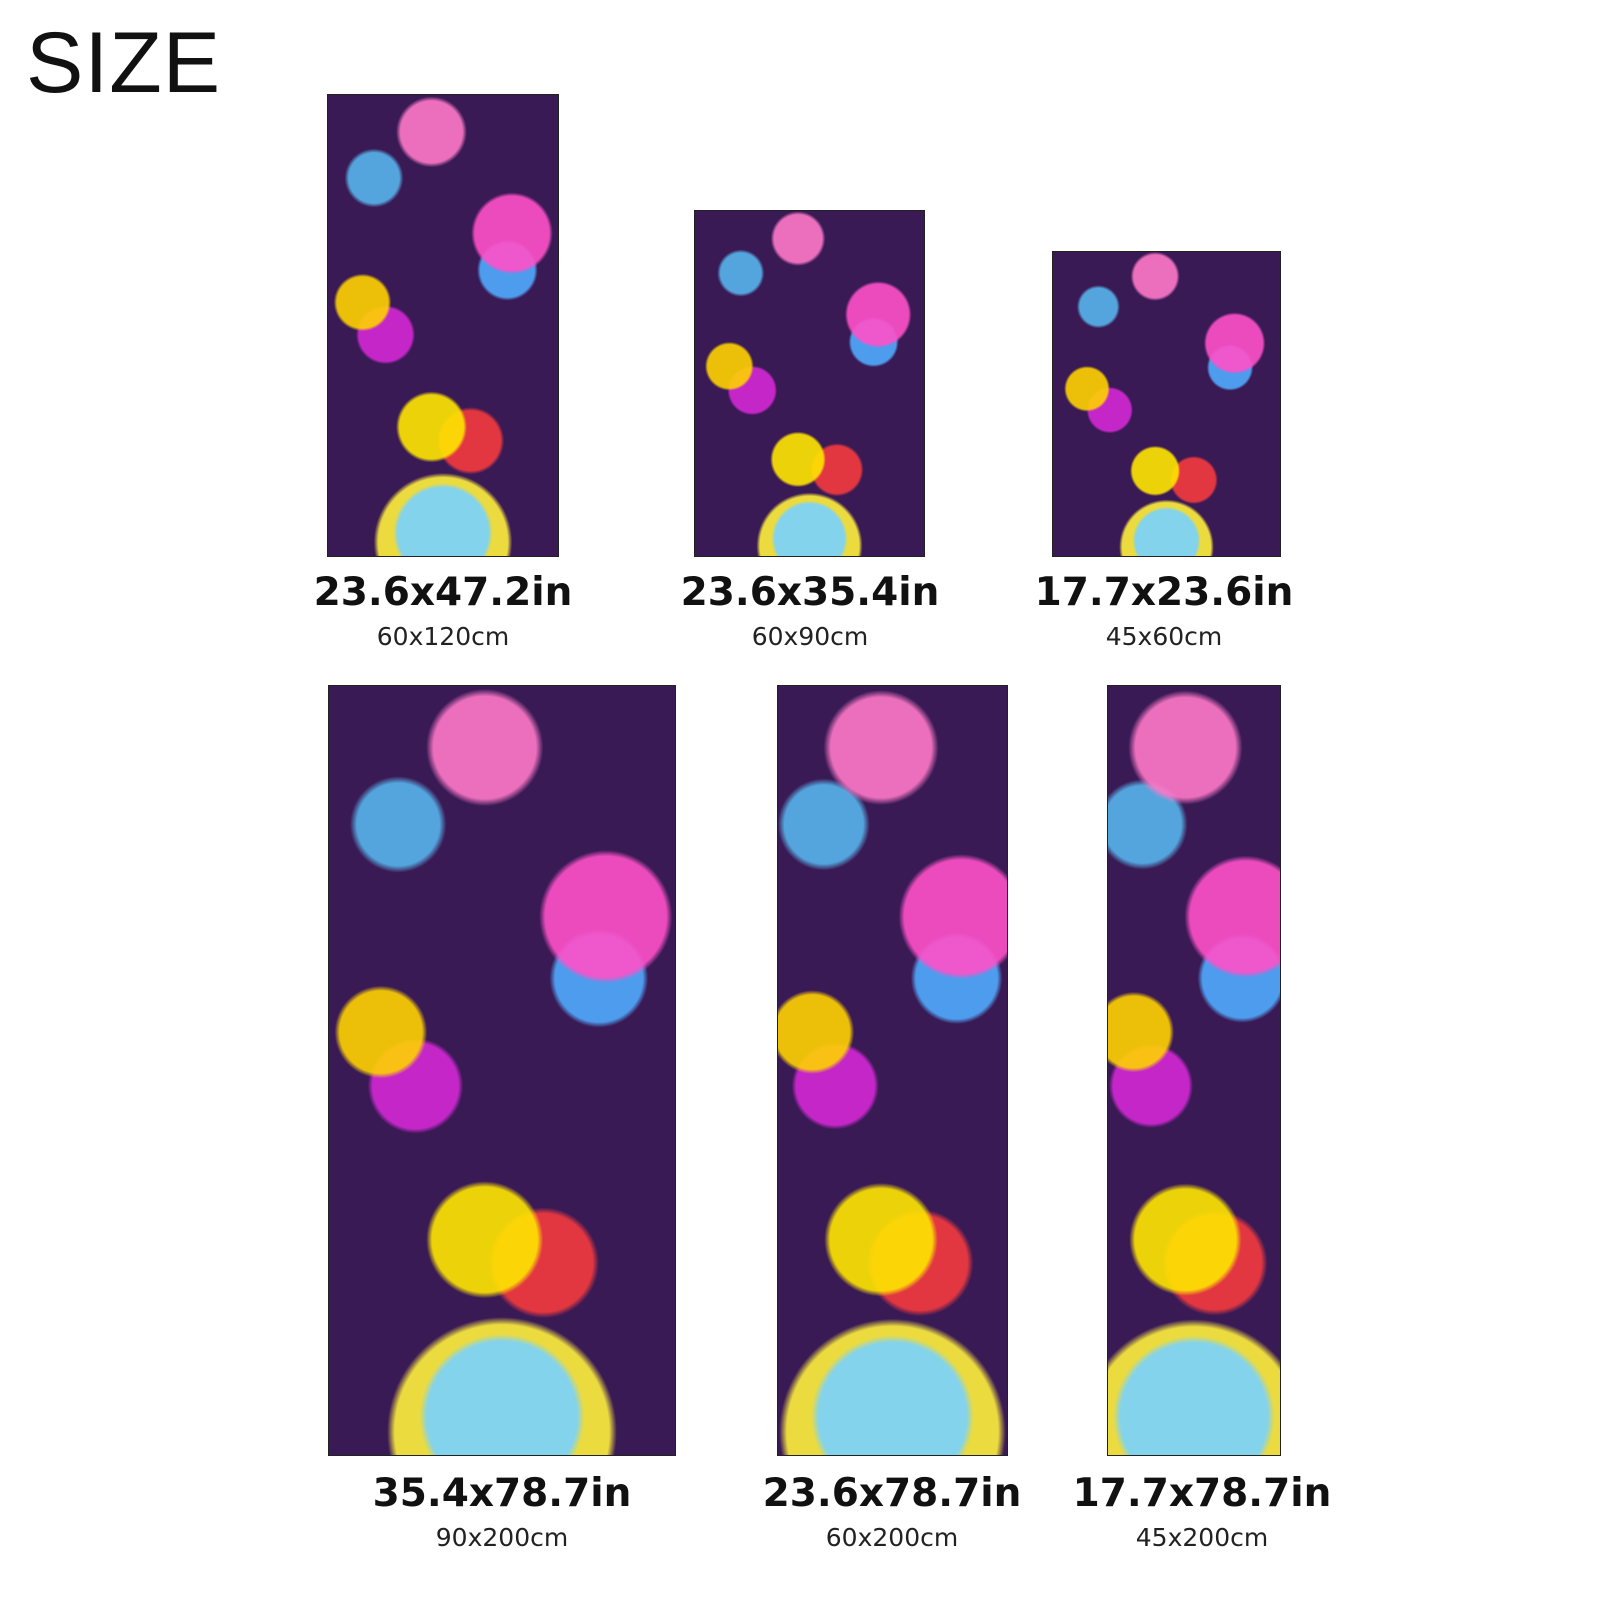 Image resolution: width=1600 pixels, height=1600 pixels. Describe the element at coordinates (443, 636) in the screenshot. I see `size-label-cm: 60x120cm` at that location.